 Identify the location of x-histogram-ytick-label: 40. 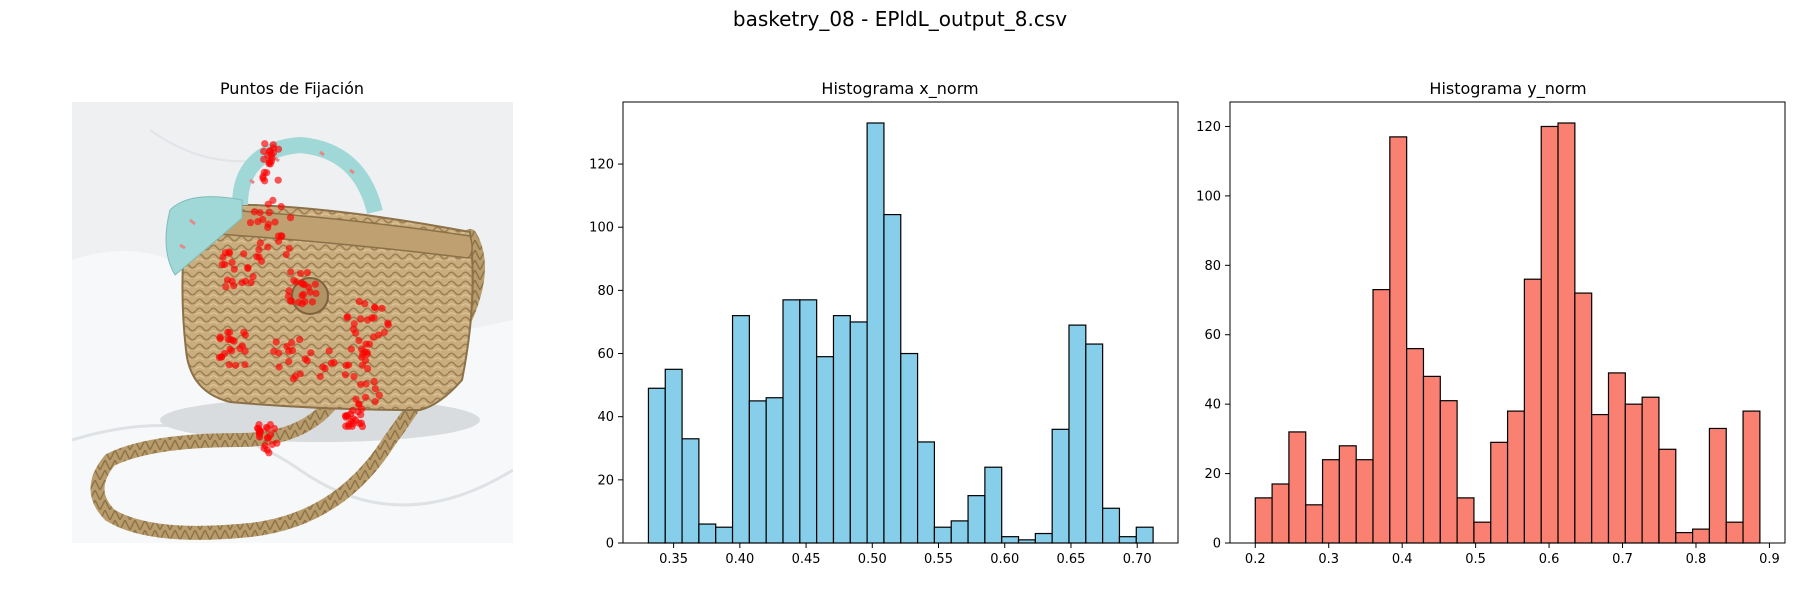
(605, 417).